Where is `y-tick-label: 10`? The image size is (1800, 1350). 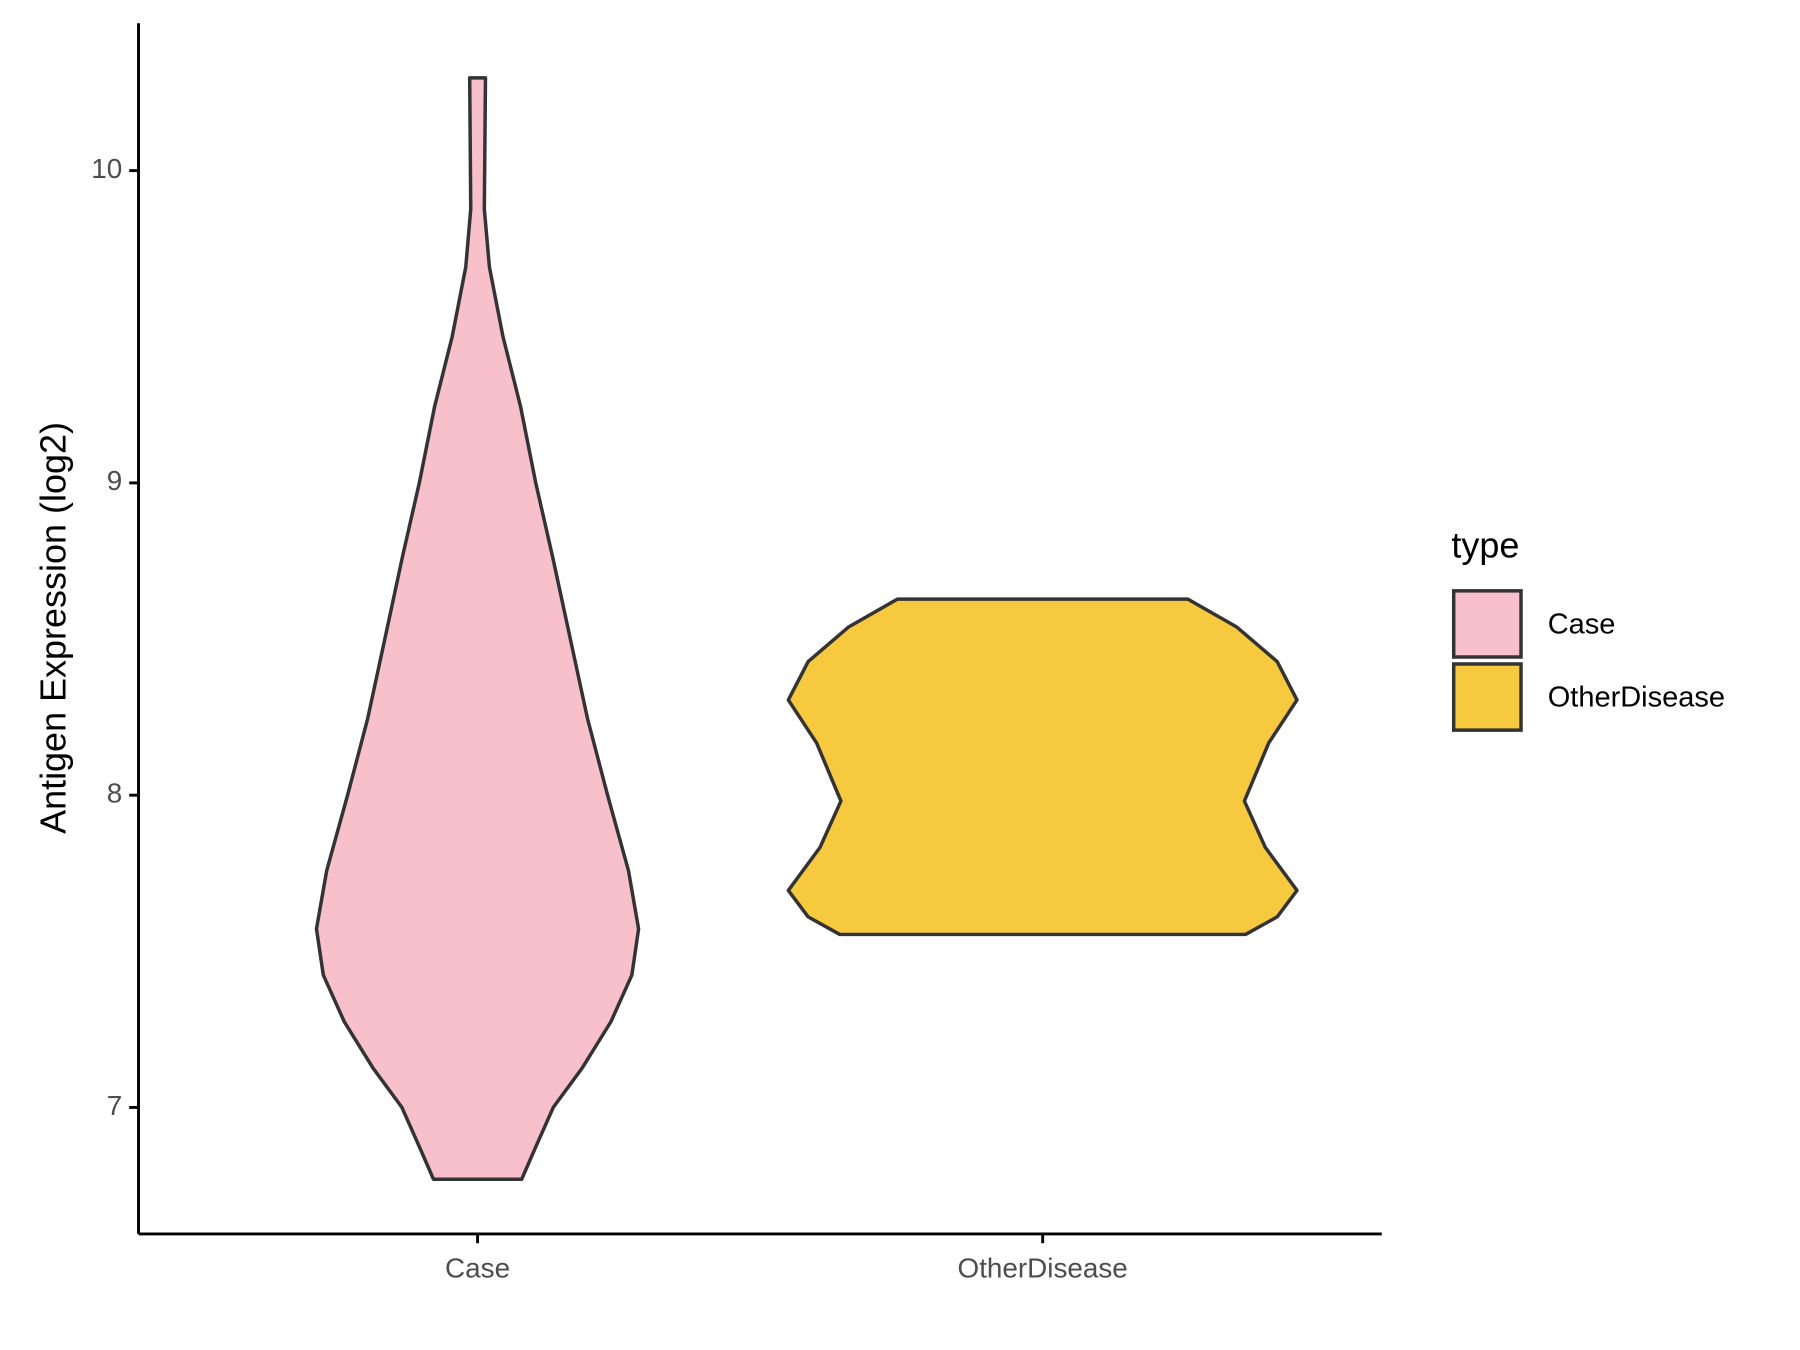
y-tick-label: 10 is located at coordinates (106, 168).